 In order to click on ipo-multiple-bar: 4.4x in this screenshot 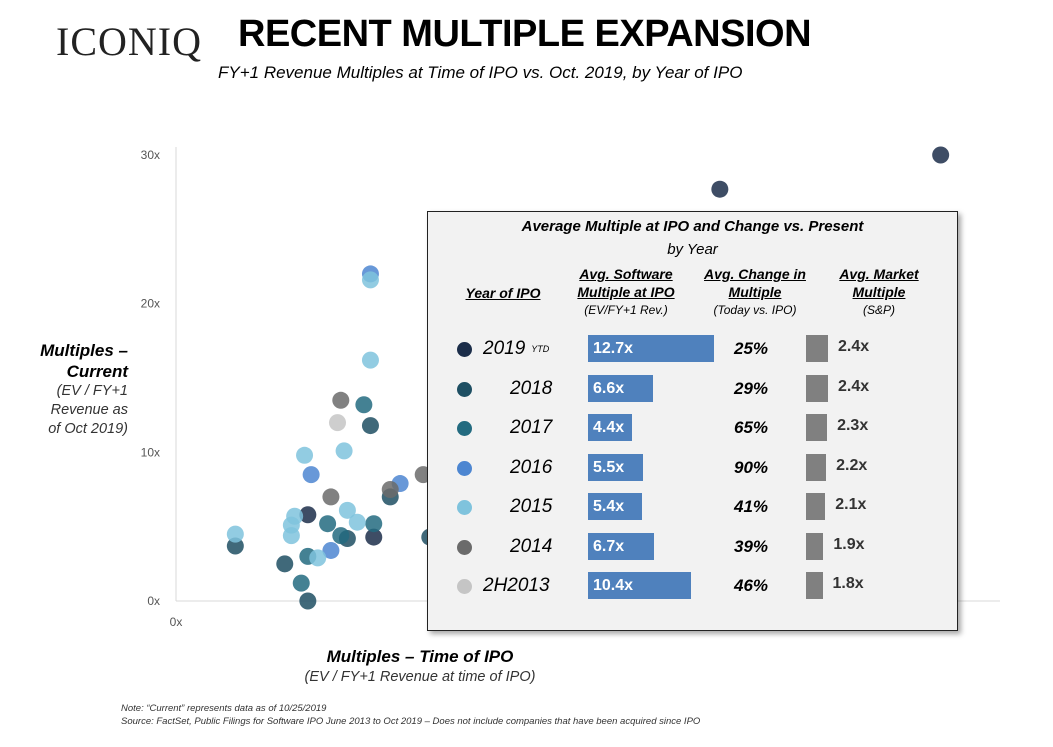, I will do `click(610, 427)`.